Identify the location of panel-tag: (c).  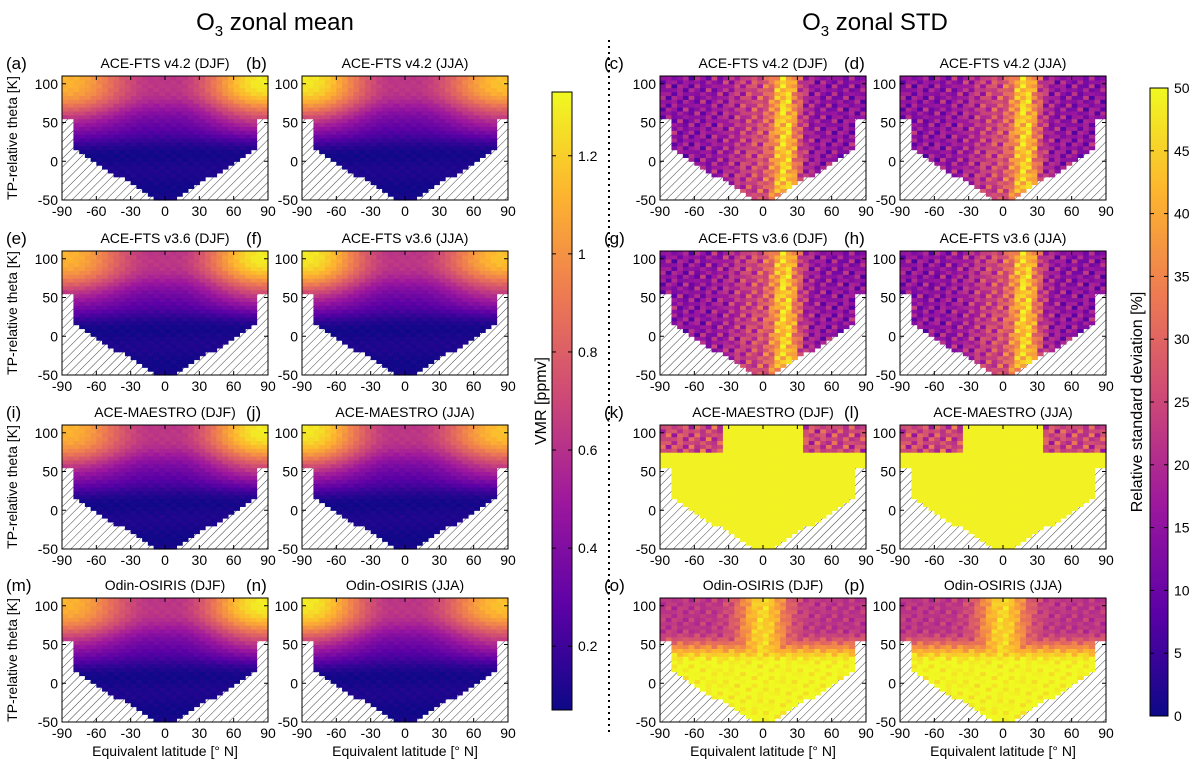
(614, 63).